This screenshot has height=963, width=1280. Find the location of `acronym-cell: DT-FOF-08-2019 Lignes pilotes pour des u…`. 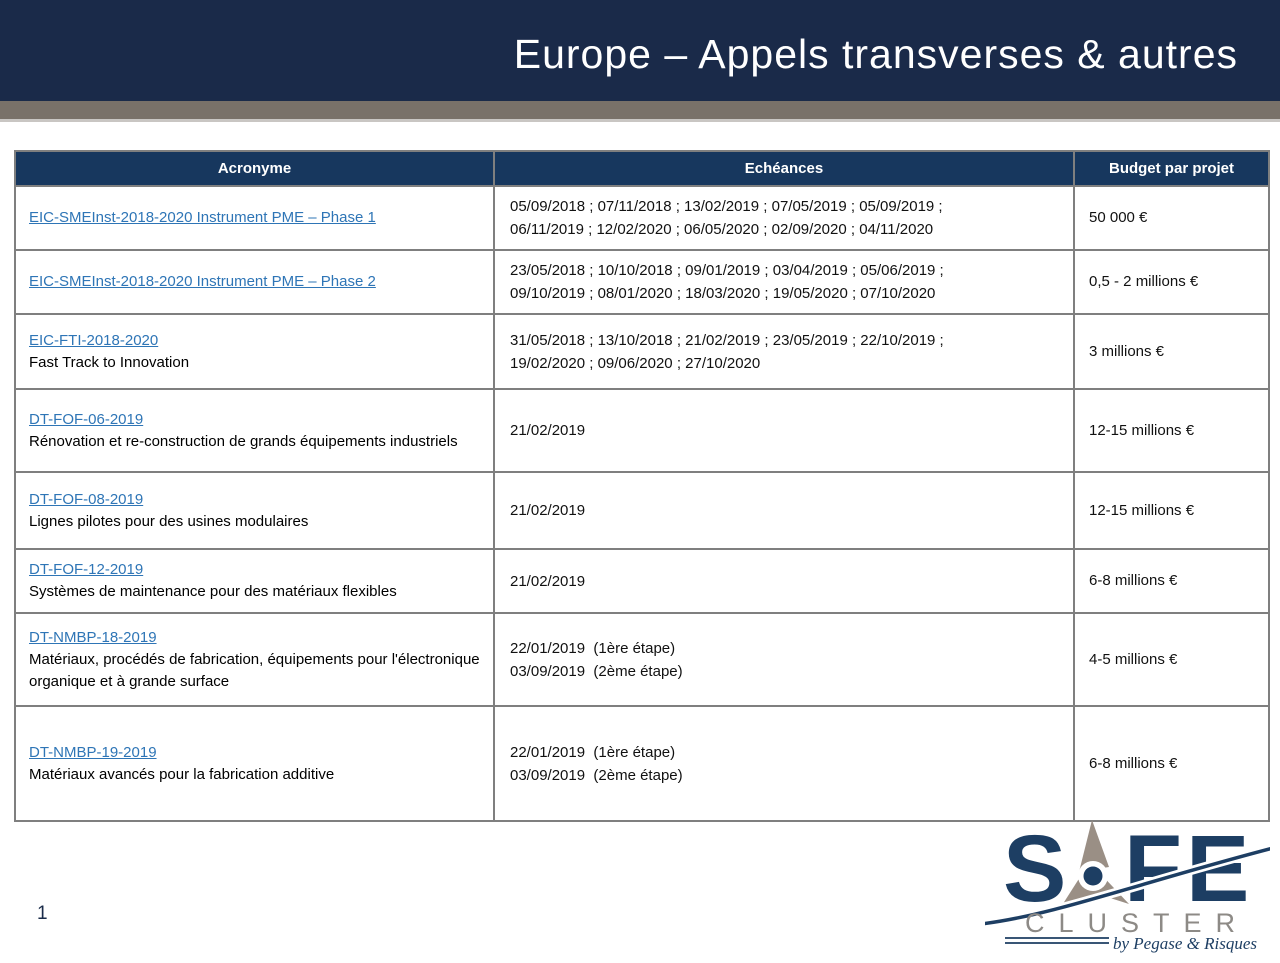

acronym-cell: DT-FOF-08-2019 Lignes pilotes pour des u… is located at coordinates (254, 510).